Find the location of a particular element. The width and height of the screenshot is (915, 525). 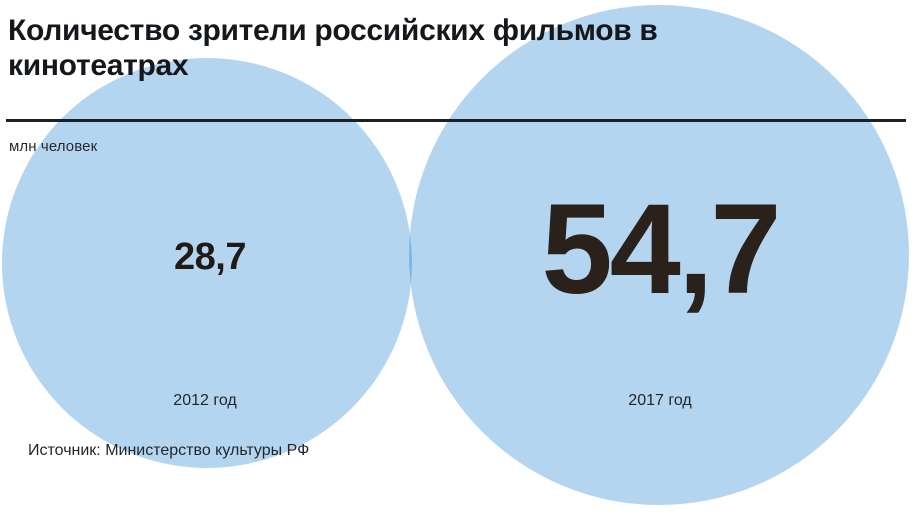

label-2012: 2012 год is located at coordinates (205, 400).